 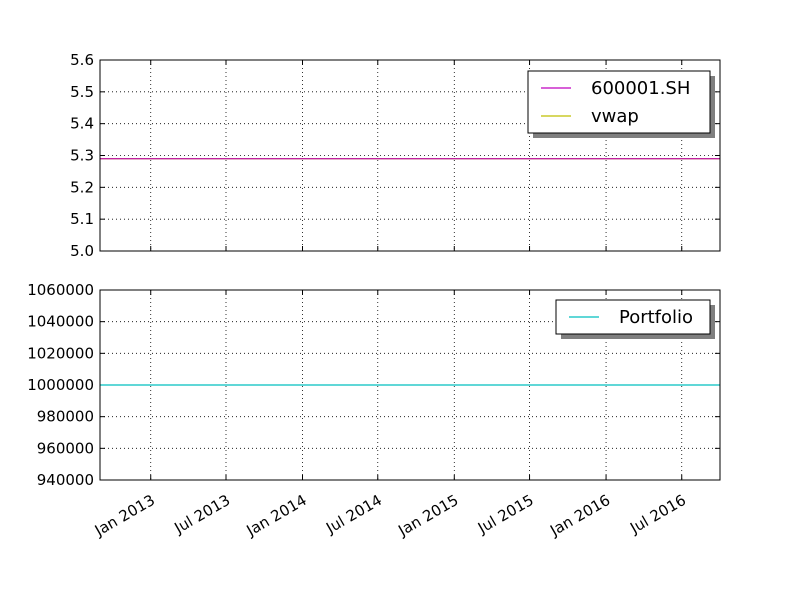 What do you see at coordinates (202, 514) in the screenshot?
I see `x-tick-label: Jul 2013` at bounding box center [202, 514].